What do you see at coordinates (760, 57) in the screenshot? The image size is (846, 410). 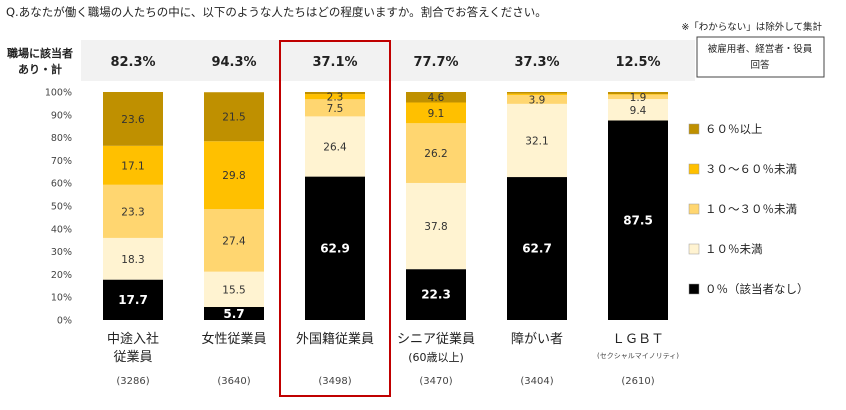 I see `note-box` at bounding box center [760, 57].